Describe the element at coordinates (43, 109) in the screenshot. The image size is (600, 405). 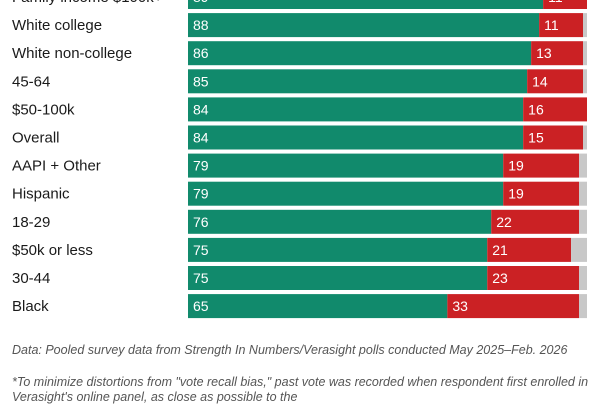
I see `category-label-50-100k: $50-100k` at that location.